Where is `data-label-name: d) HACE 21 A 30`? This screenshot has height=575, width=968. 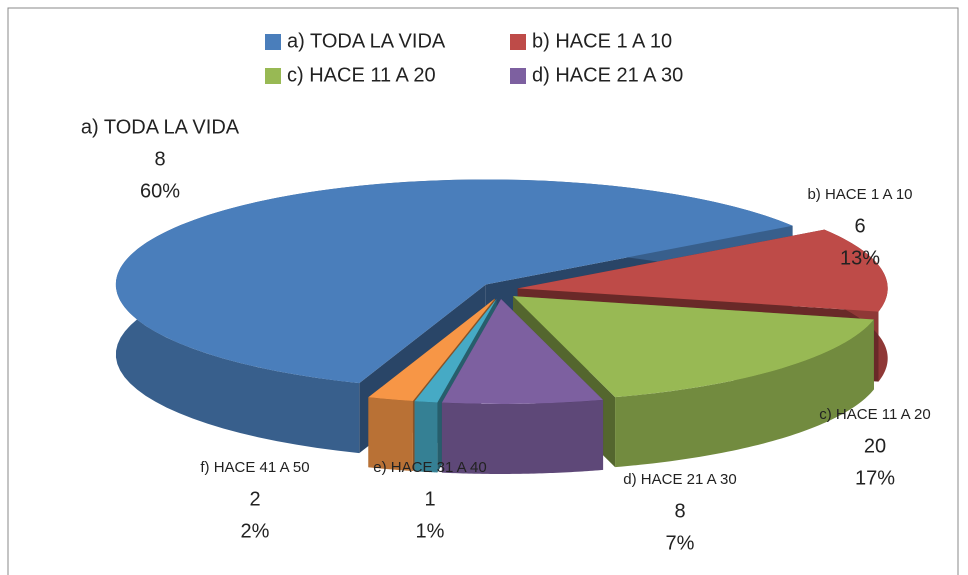
data-label-name: d) HACE 21 A 30 is located at coordinates (679, 479).